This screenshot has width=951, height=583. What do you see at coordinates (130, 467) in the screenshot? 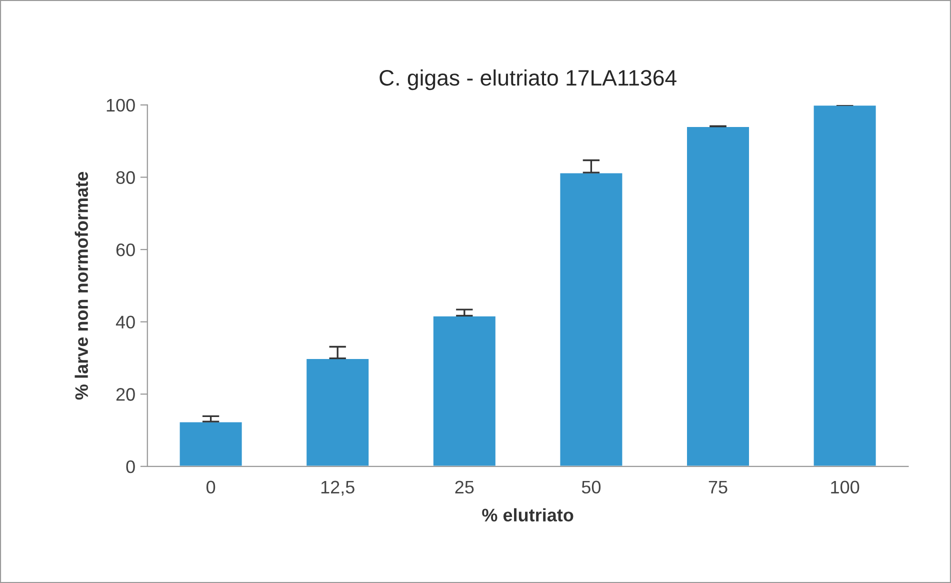
I see `y-tick-label: 0` at bounding box center [130, 467].